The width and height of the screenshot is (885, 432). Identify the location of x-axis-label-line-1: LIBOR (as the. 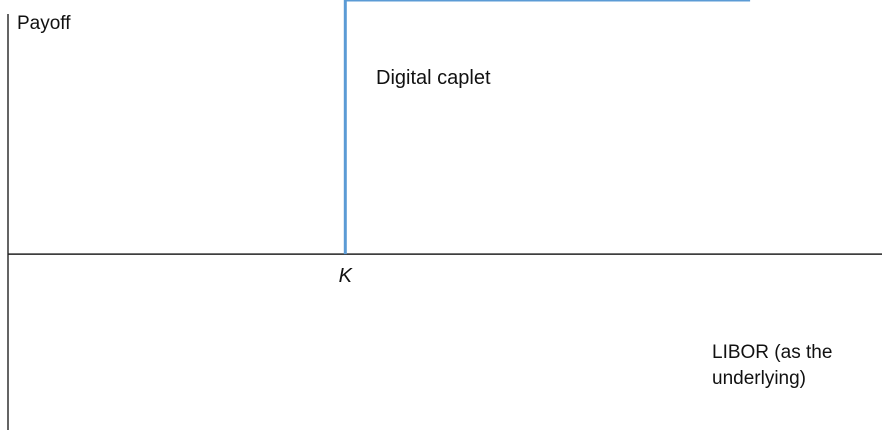
(772, 352).